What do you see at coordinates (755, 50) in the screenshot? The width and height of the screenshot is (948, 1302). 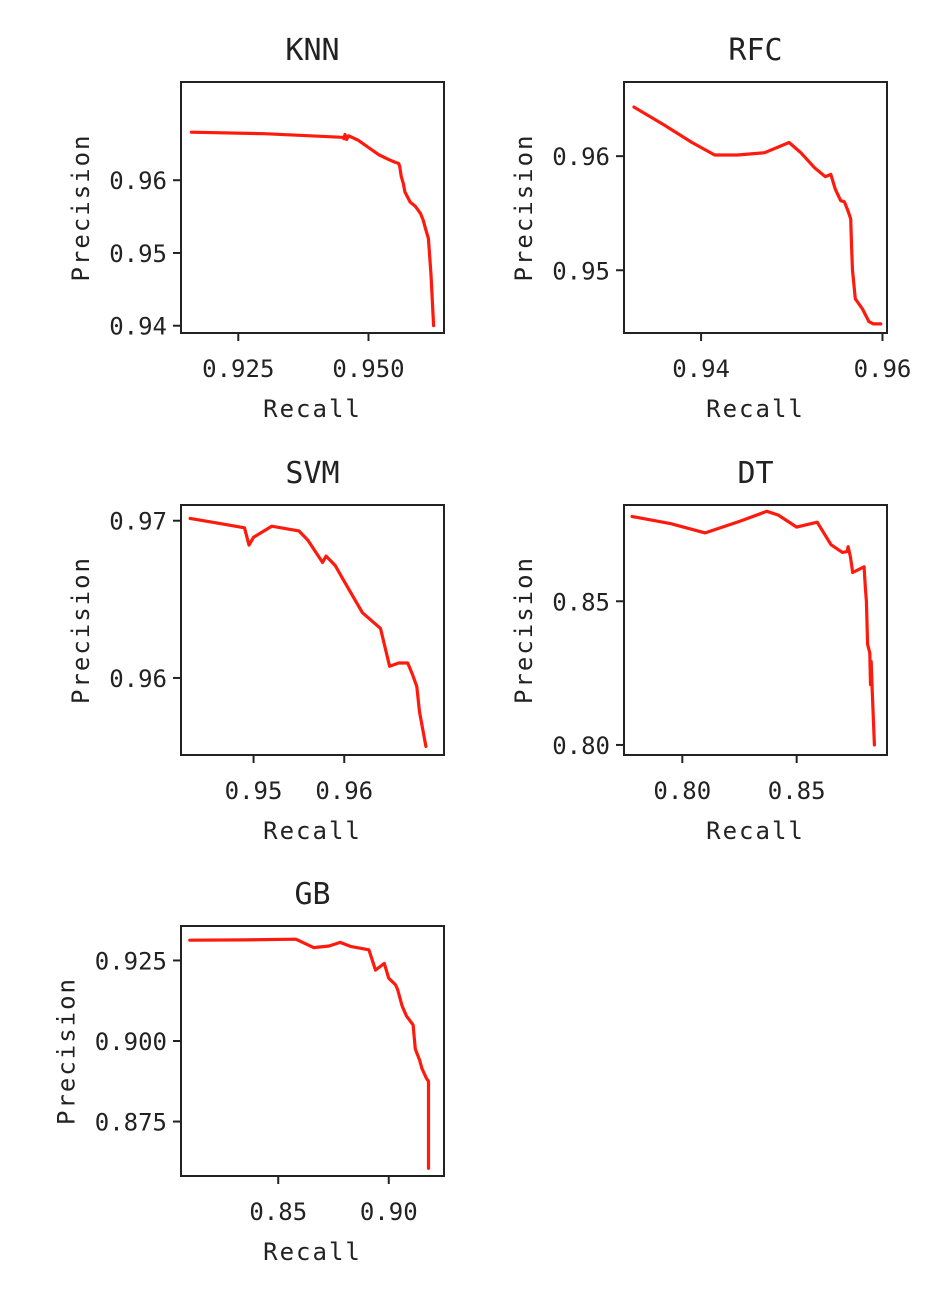 I see `subplot-title: RFC` at bounding box center [755, 50].